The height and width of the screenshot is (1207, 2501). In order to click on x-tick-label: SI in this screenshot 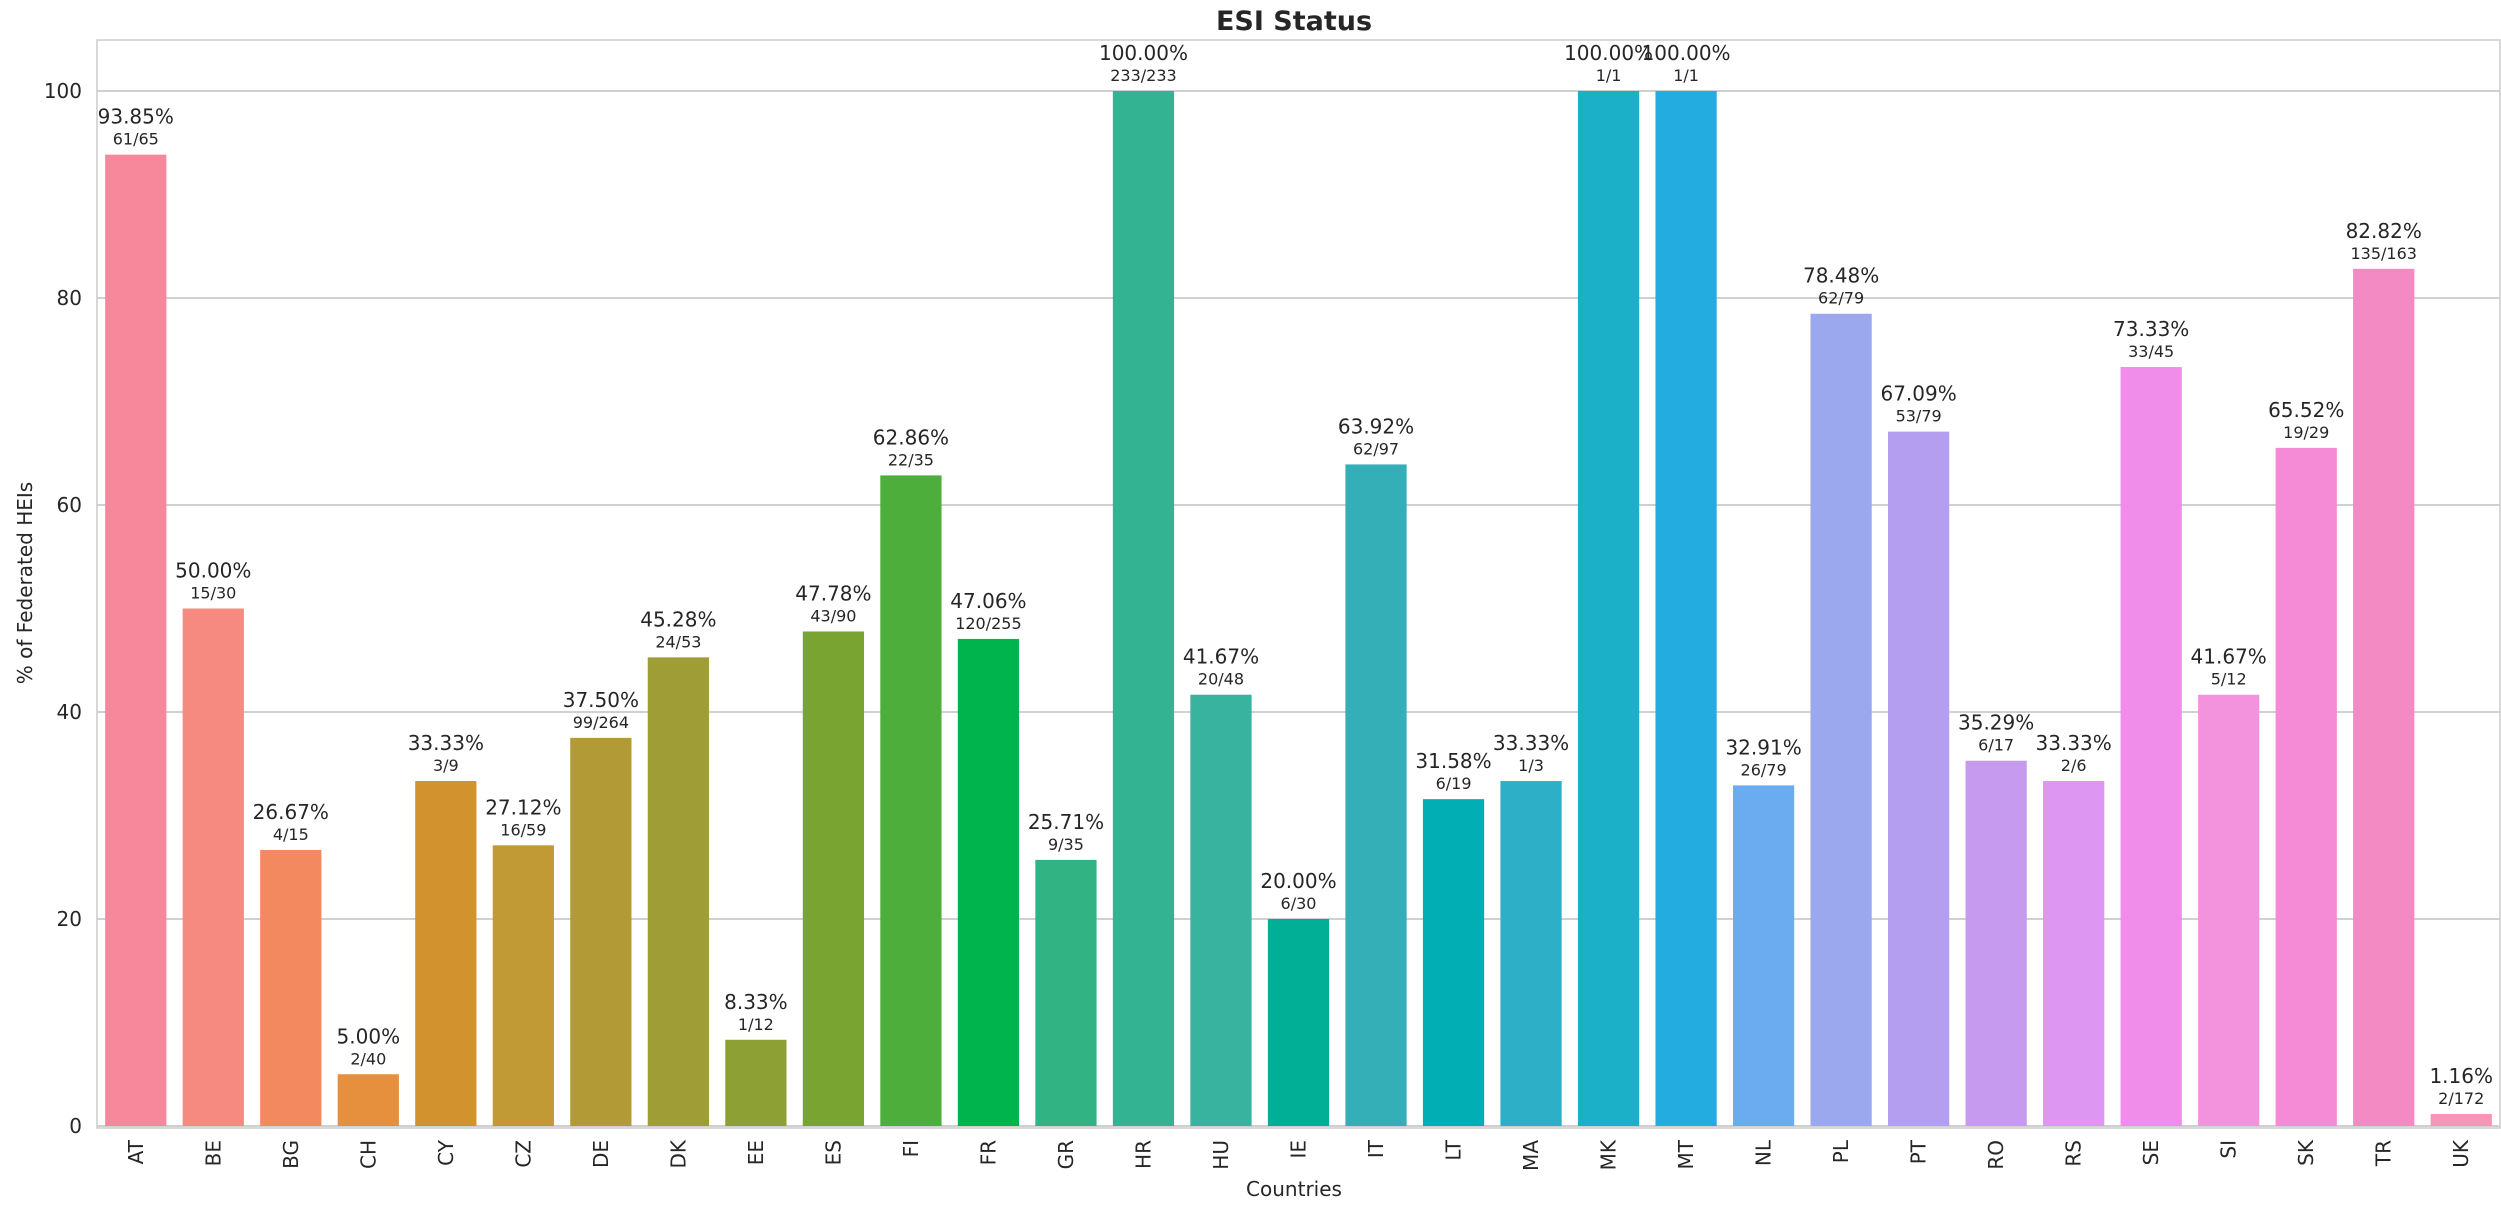, I will do `click(2229, 1149)`.